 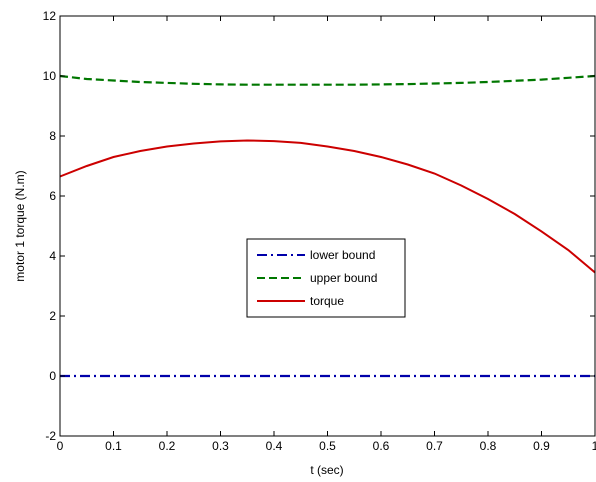 What do you see at coordinates (381, 446) in the screenshot?
I see `x-tick-label: 0.6` at bounding box center [381, 446].